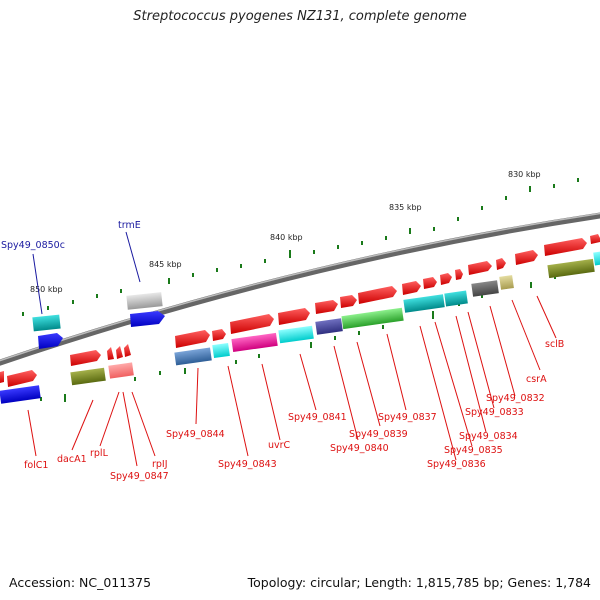 The image size is (600, 600). What do you see at coordinates (407, 417) in the screenshot?
I see `gene-label: Spy49_0837` at bounding box center [407, 417].